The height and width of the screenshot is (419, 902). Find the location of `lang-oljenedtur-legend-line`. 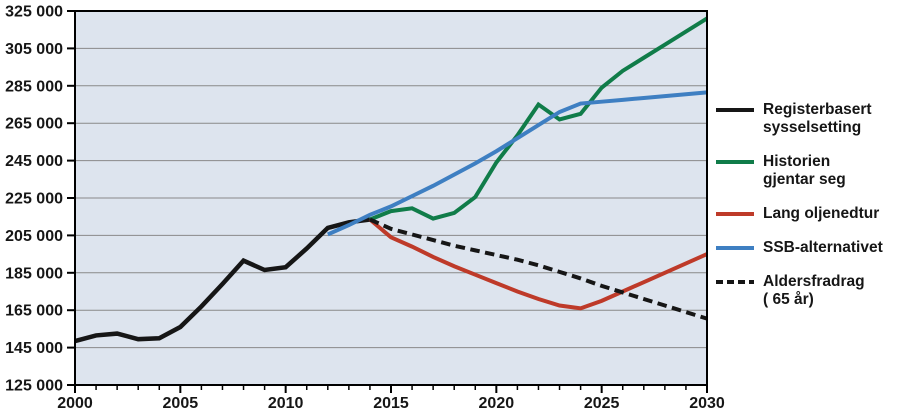

lang-oljenedtur-legend-line is located at coordinates (735, 213).